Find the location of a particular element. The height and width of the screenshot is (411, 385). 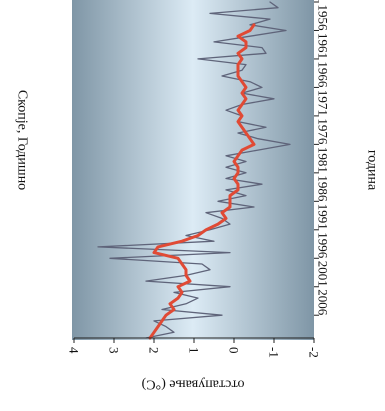

y-tick-label: 3 is located at coordinates (114, 350).